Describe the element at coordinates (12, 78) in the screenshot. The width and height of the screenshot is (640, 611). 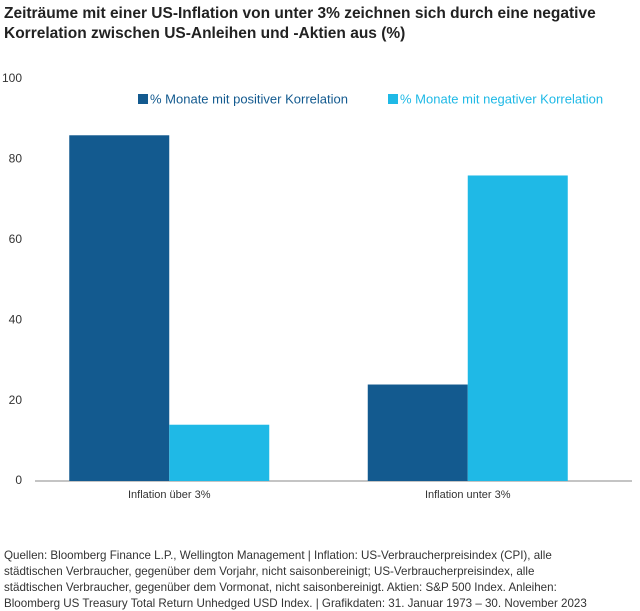
I see `y-tick-label: 100` at that location.